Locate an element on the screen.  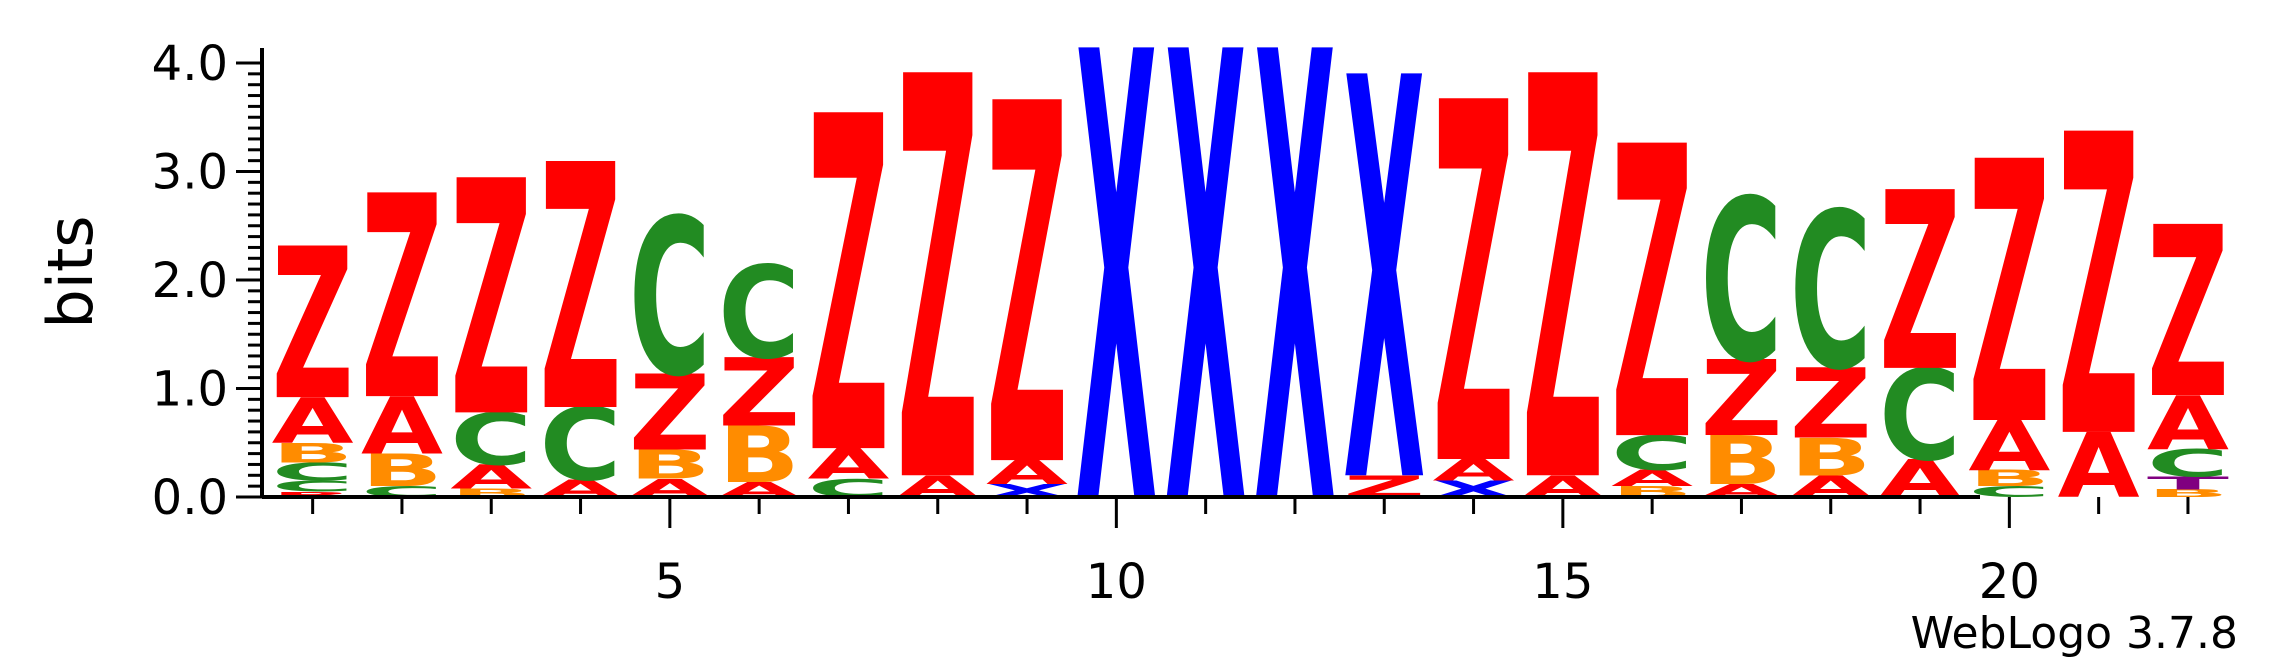
stack-position-19: ACZ is located at coordinates (1920, 326).